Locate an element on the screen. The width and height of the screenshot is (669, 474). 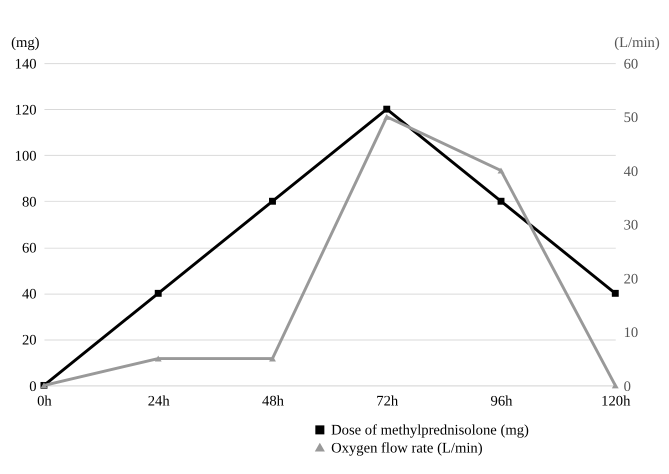
x-tick-label: 96h is located at coordinates (502, 401).